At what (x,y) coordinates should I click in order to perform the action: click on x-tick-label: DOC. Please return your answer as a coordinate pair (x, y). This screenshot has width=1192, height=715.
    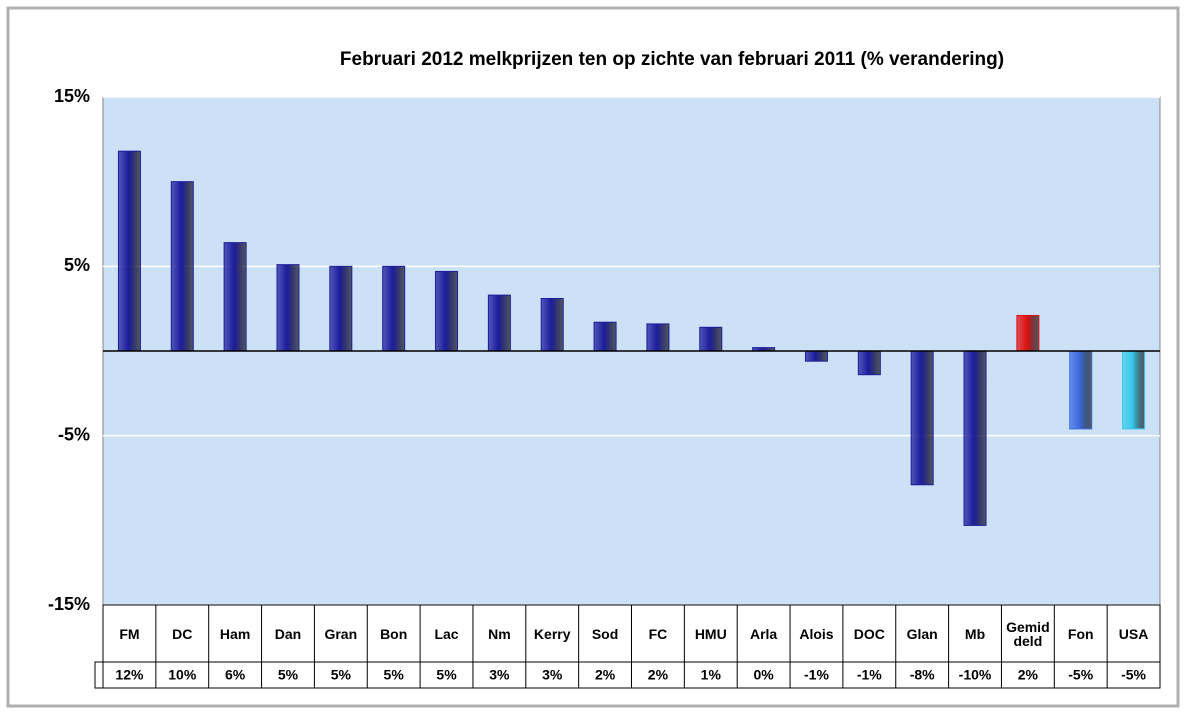
    Looking at the image, I should click on (869, 633).